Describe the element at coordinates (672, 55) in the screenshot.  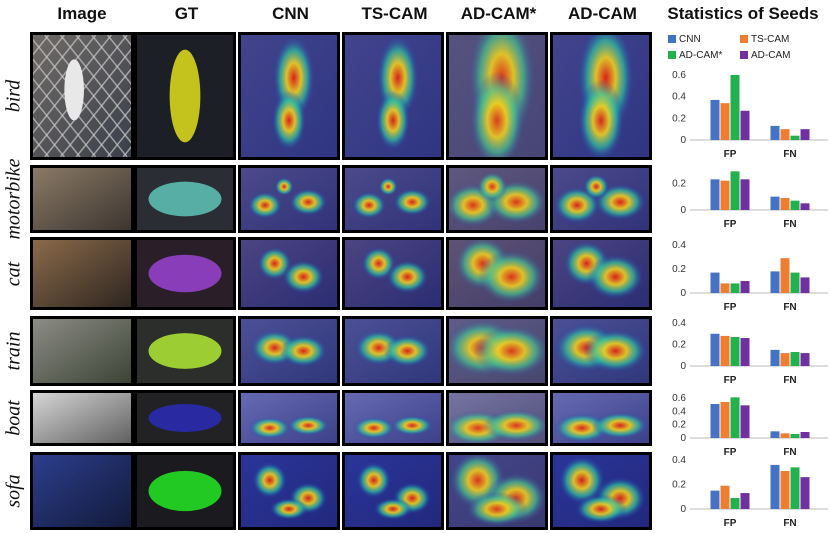
I see `legend-swatch-adcam-star` at that location.